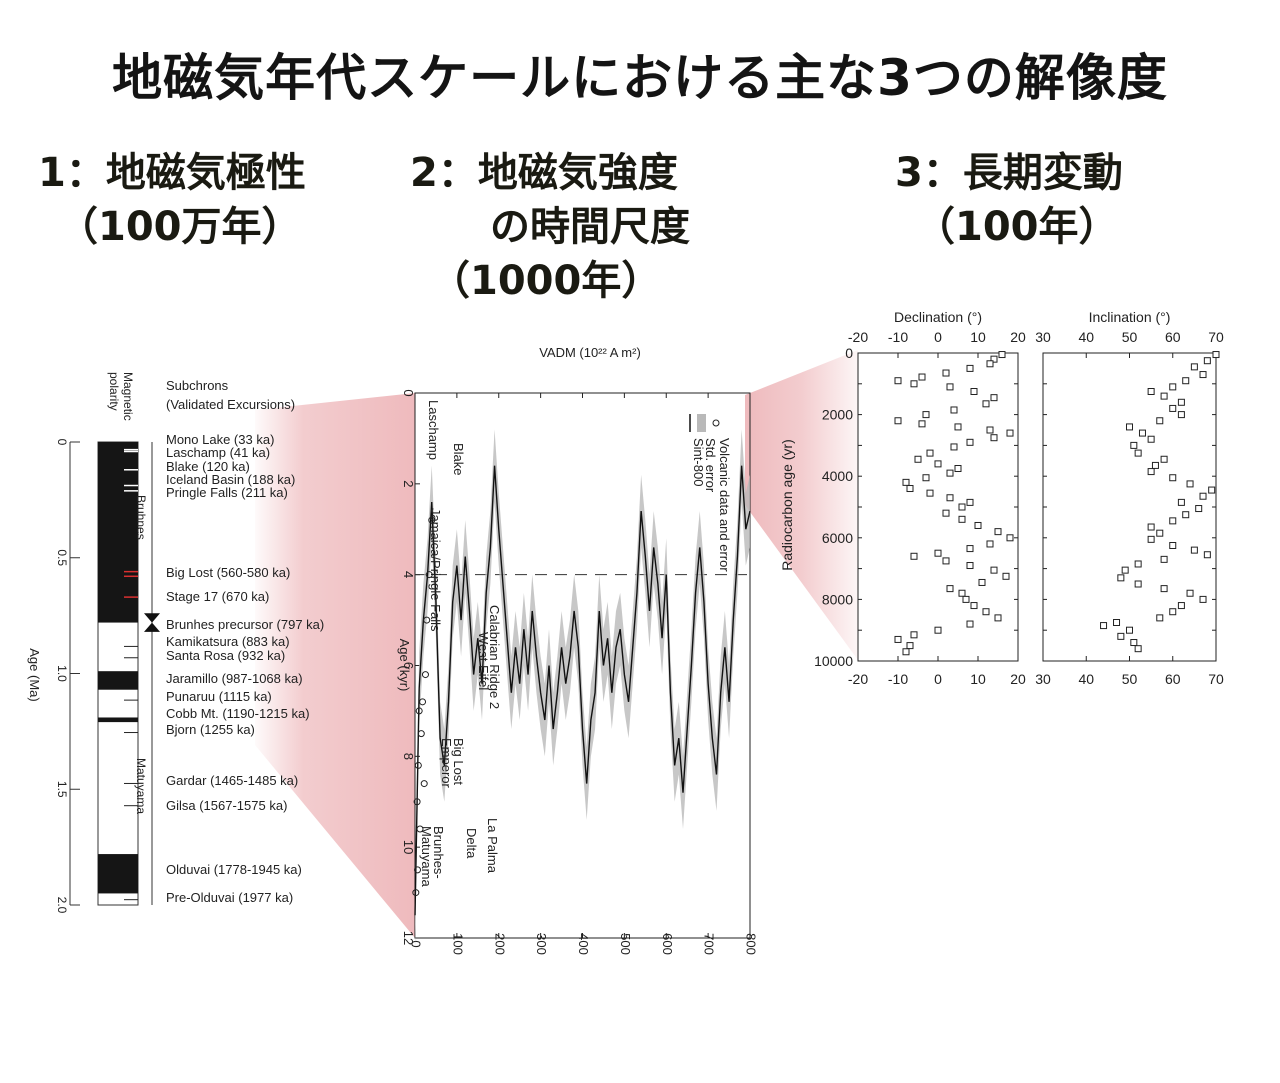  Describe the element at coordinates (499, 944) in the screenshot. I see `age-tick-label: 200` at that location.